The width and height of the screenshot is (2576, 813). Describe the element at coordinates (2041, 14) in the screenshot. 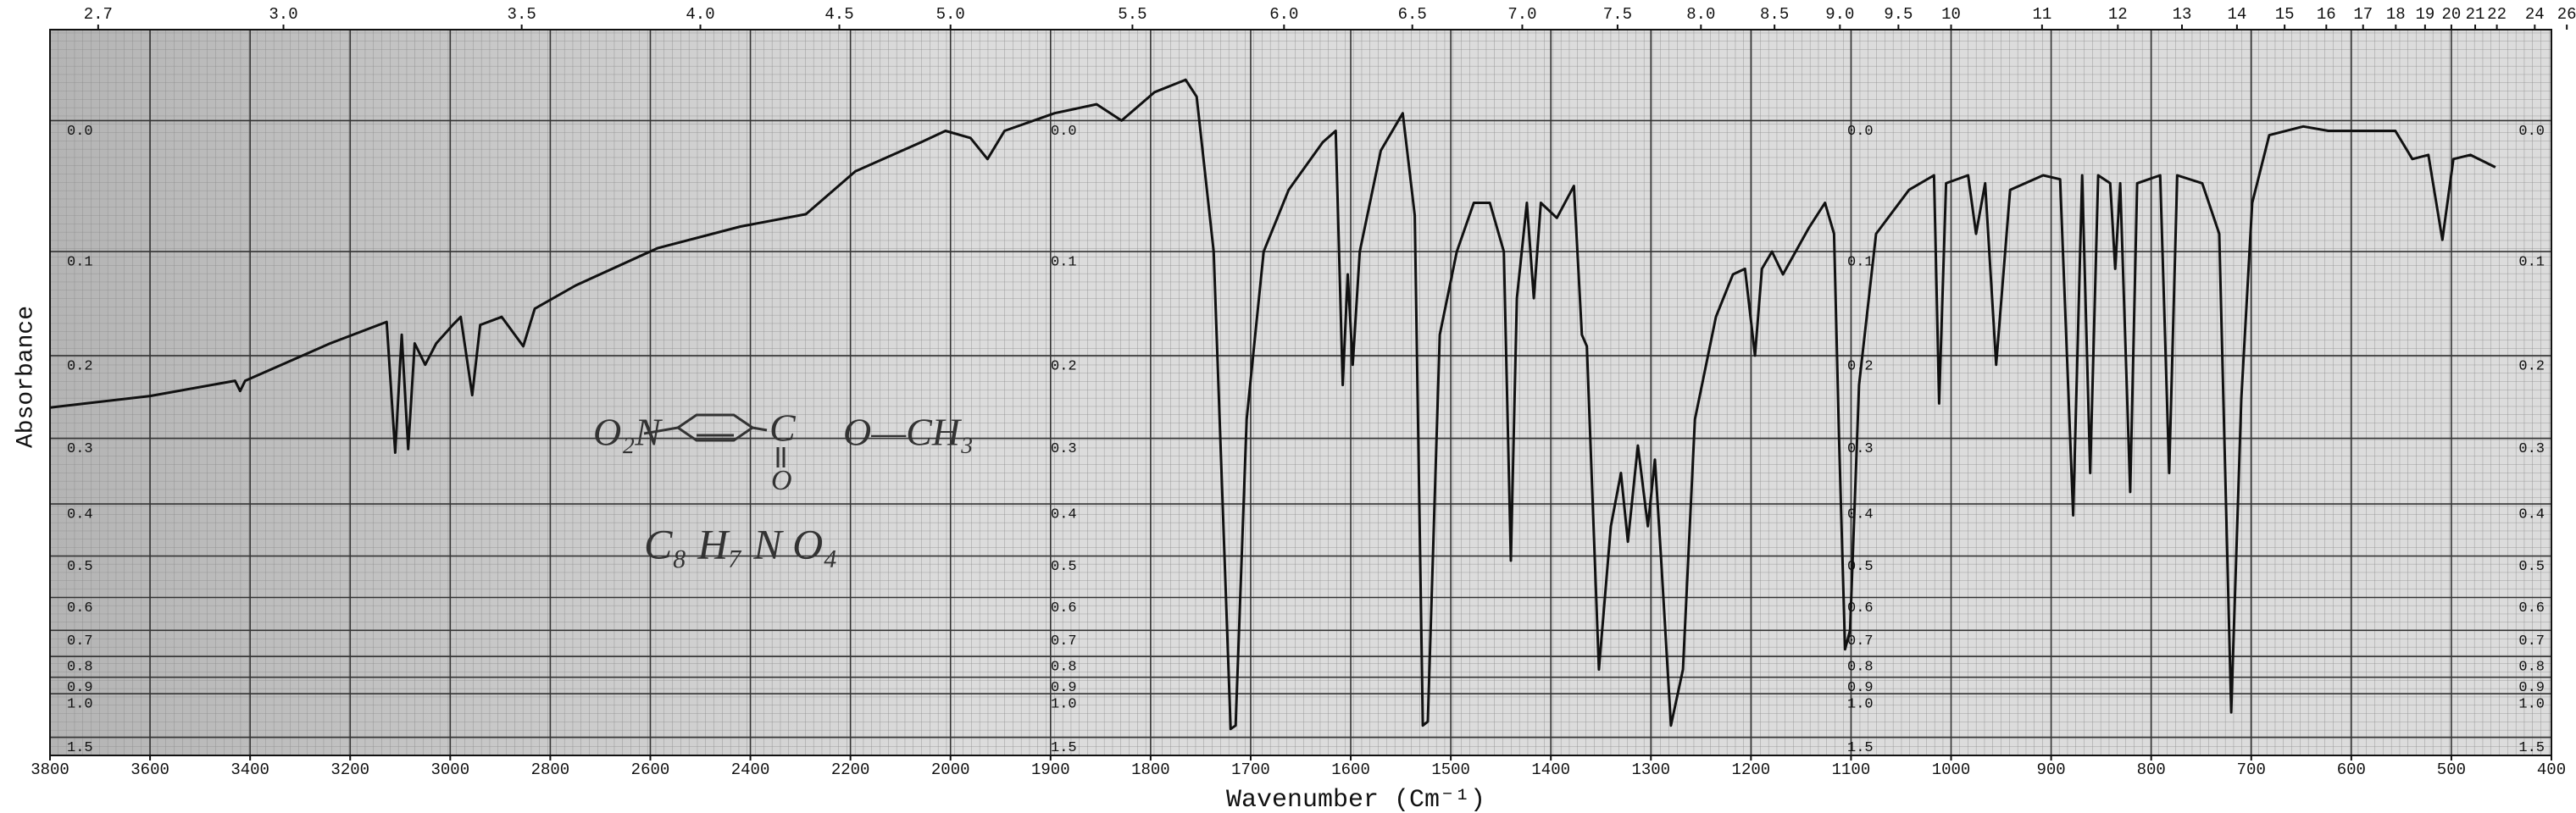

I see `x2-tick-label: 11` at that location.